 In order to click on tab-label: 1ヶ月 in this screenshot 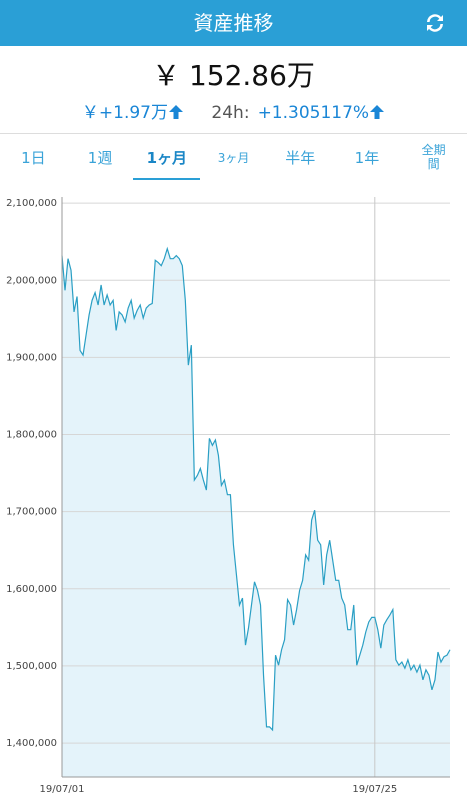, I will do `click(167, 157)`.